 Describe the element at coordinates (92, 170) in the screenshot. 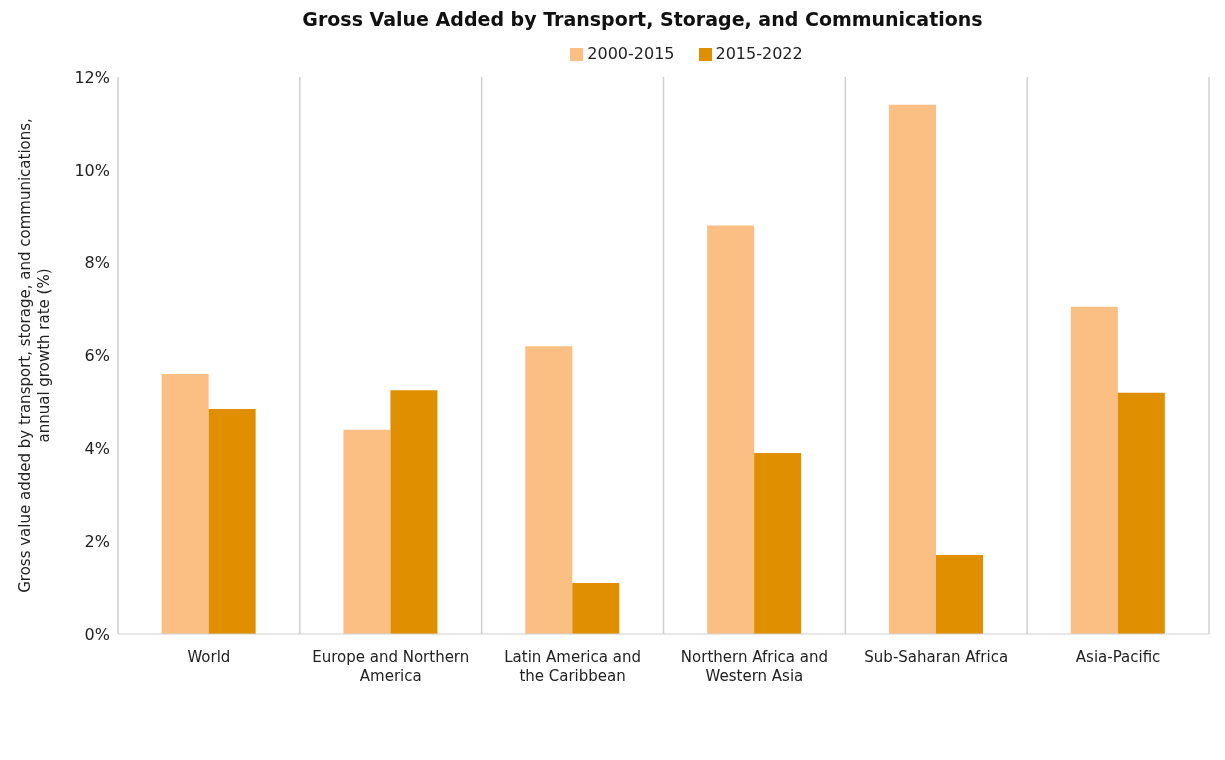

I see `y-tick-label: 10%` at that location.